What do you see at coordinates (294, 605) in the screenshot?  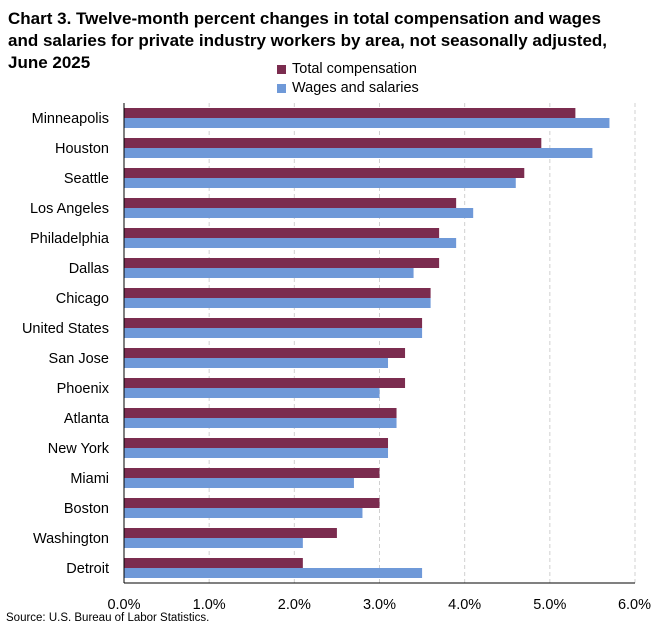 I see `x-tick-label: 2.0%` at bounding box center [294, 605].